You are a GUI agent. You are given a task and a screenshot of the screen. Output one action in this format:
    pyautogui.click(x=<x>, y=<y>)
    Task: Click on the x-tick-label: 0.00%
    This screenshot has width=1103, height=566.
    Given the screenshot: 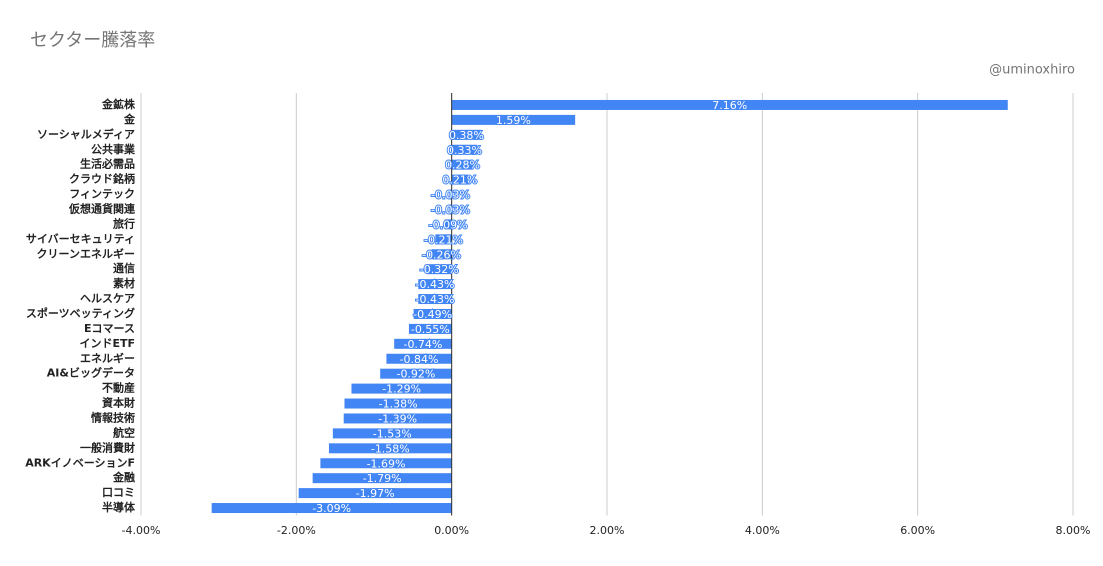 What is the action you would take?
    pyautogui.click(x=451, y=530)
    